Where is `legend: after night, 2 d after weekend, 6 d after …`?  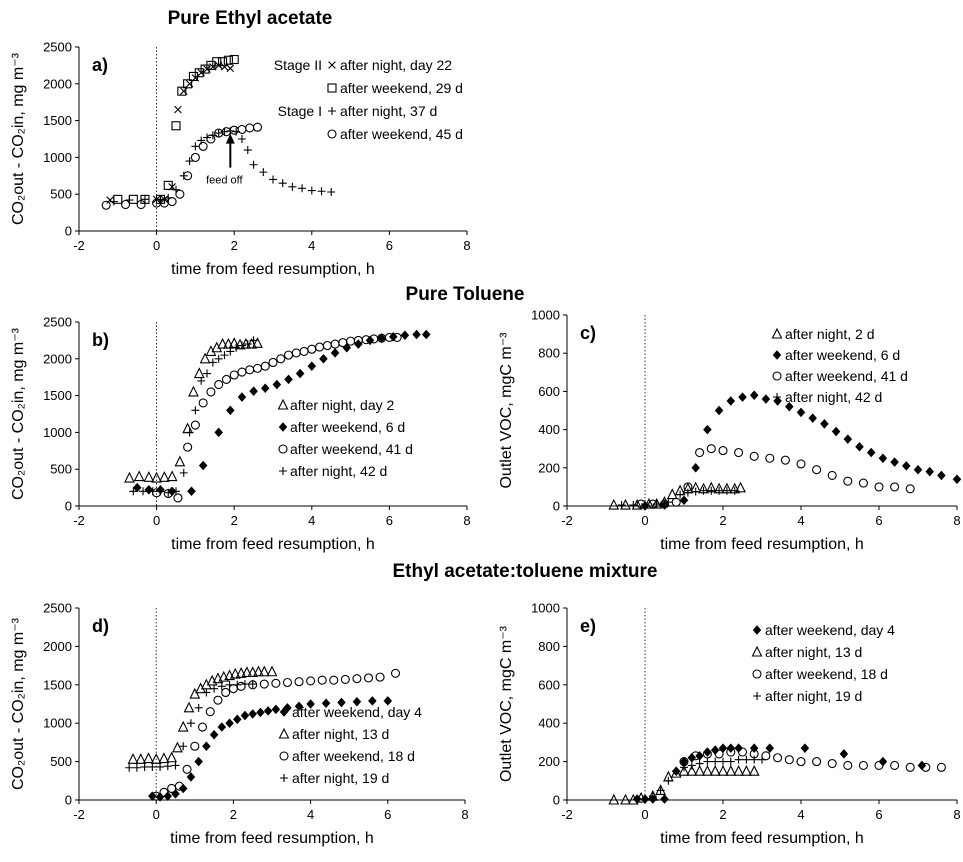 legend: after night, 2 d after weekend, 6 d after … is located at coordinates (839, 365).